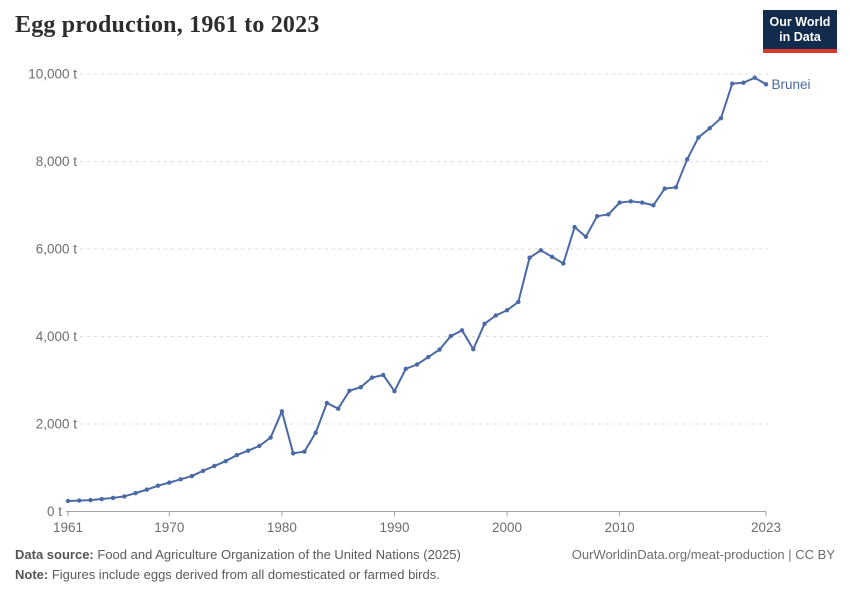 The image size is (850, 600). What do you see at coordinates (57, 424) in the screenshot?
I see `y-tick-label: 2,000 t` at bounding box center [57, 424].